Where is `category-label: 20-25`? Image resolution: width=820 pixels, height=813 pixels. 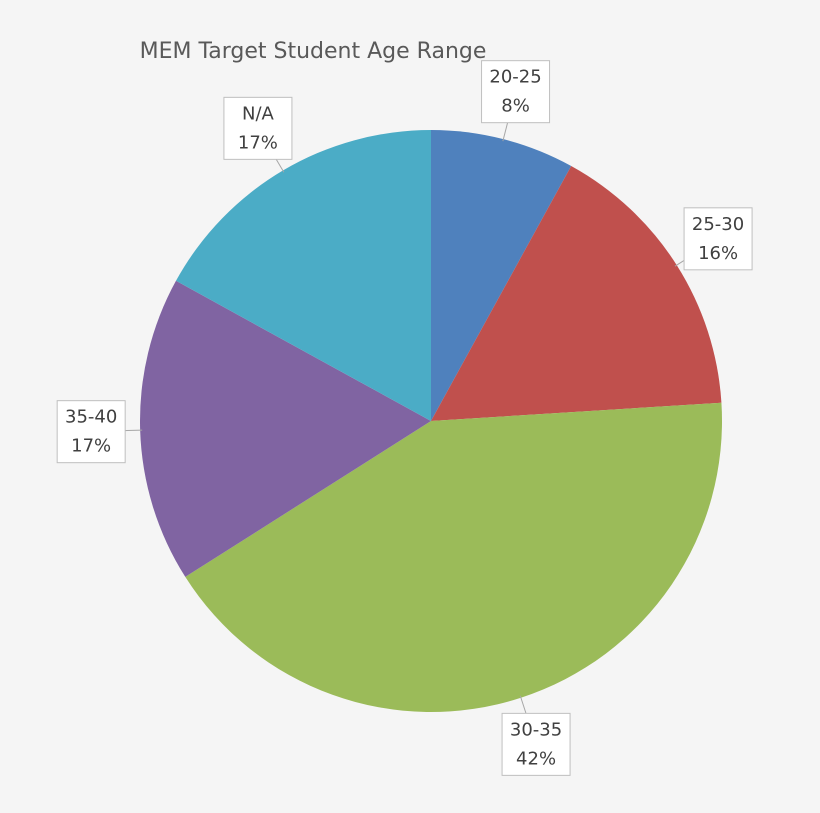 category-label: 20-25 is located at coordinates (515, 77).